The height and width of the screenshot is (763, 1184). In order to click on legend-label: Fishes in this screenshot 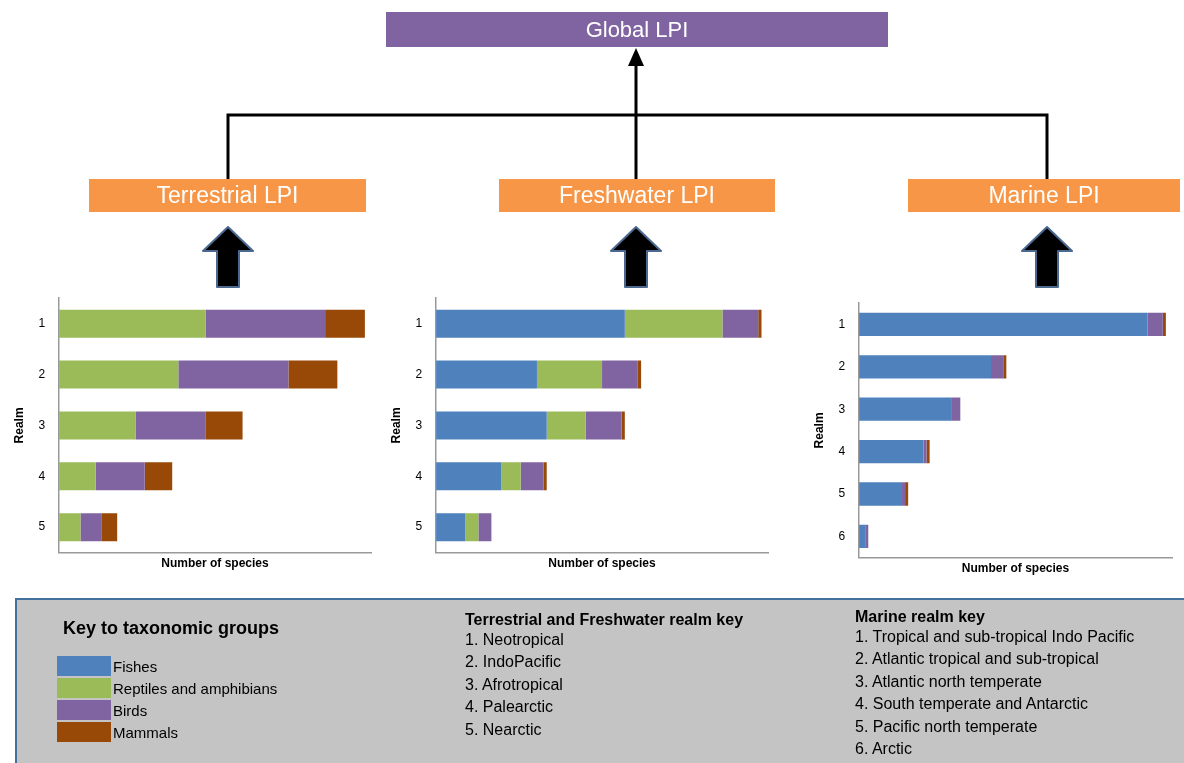, I will do `click(135, 666)`.